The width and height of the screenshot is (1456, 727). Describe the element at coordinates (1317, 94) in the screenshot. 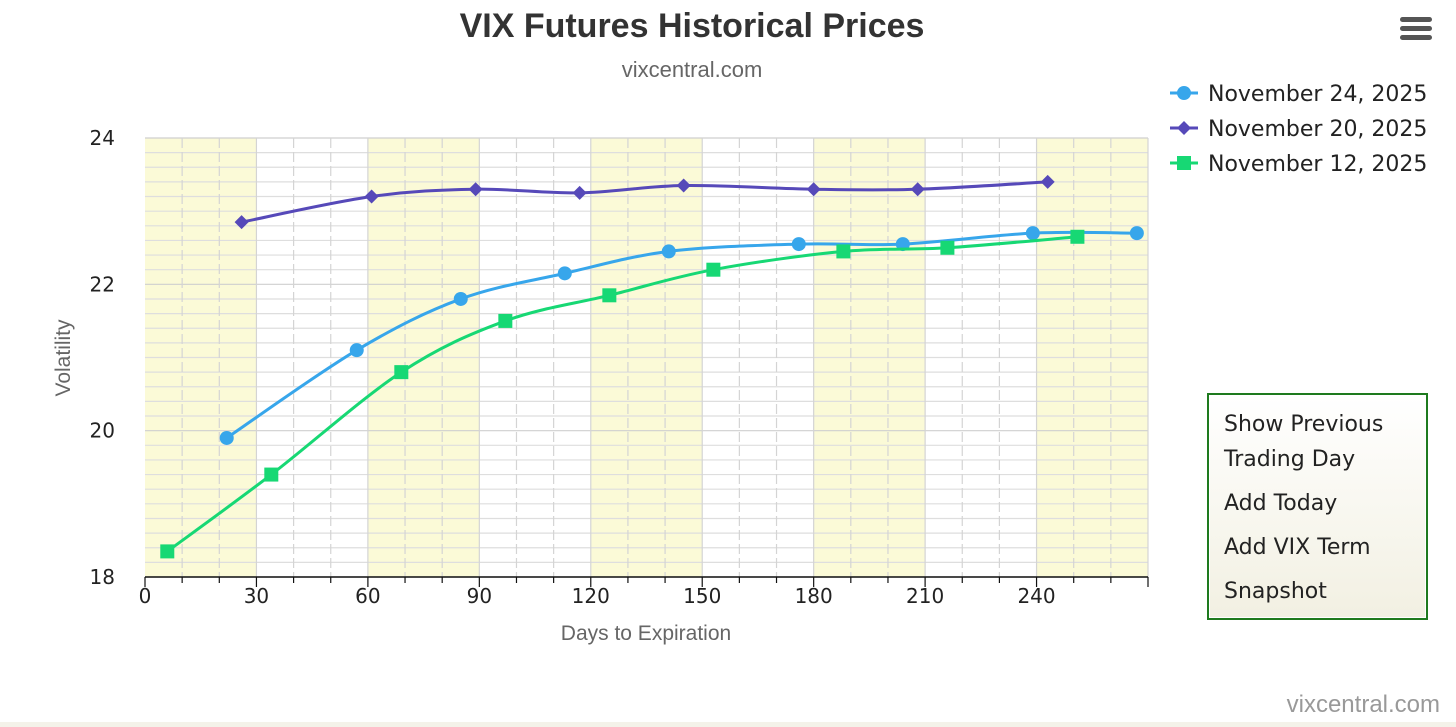

I see `legend-label: November 24, 2025` at that location.